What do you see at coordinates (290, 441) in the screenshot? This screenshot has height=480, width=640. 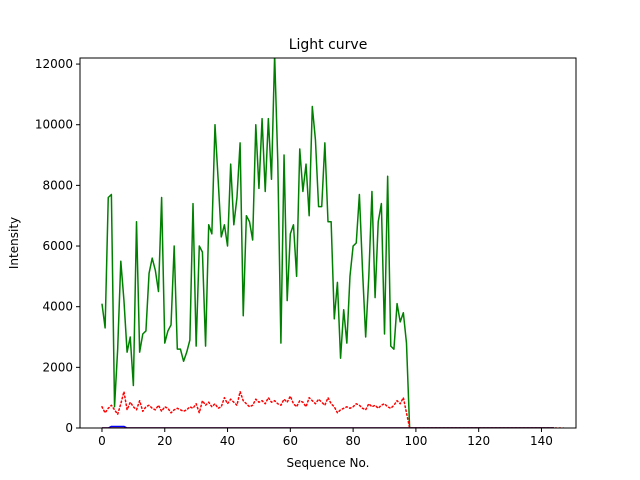 I see `x-tick-label: 60` at bounding box center [290, 441].